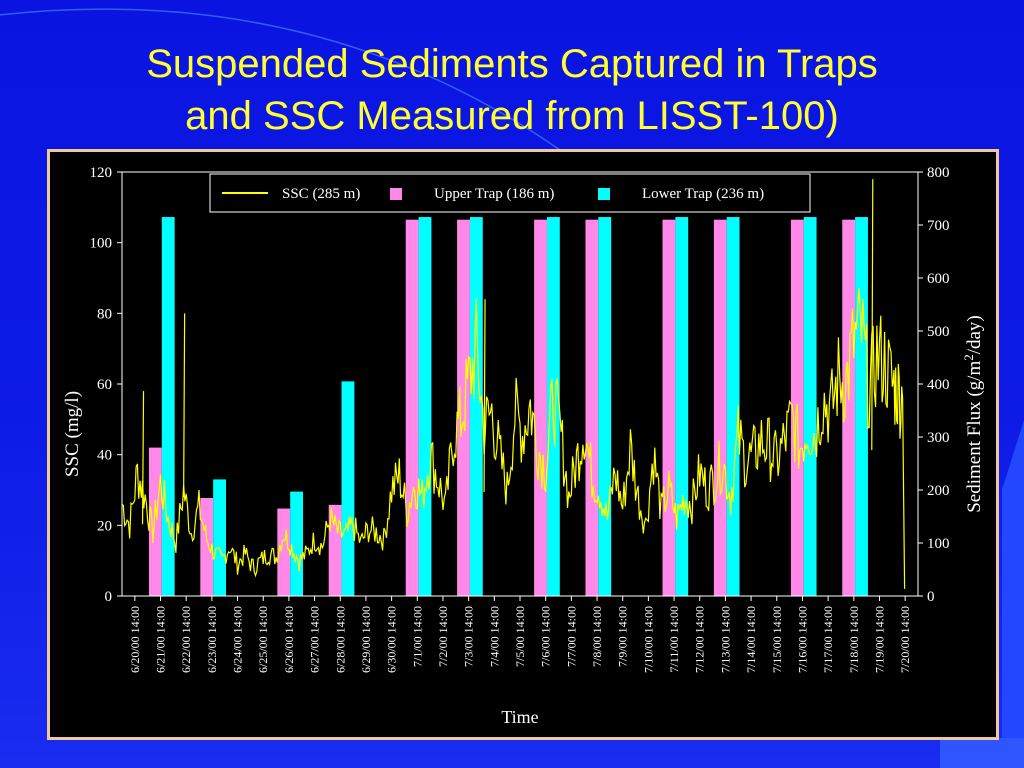  Describe the element at coordinates (854, 639) in the screenshot. I see `x-tick-label: 7/18/00 14:00` at that location.